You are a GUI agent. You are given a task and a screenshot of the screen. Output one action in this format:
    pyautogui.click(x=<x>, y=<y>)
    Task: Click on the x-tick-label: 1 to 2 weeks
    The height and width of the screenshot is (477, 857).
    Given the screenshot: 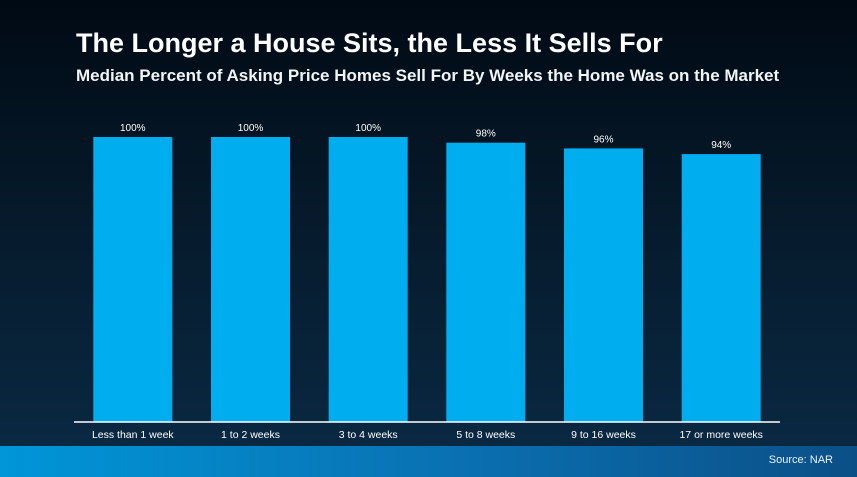 What is the action you would take?
    pyautogui.click(x=250, y=435)
    